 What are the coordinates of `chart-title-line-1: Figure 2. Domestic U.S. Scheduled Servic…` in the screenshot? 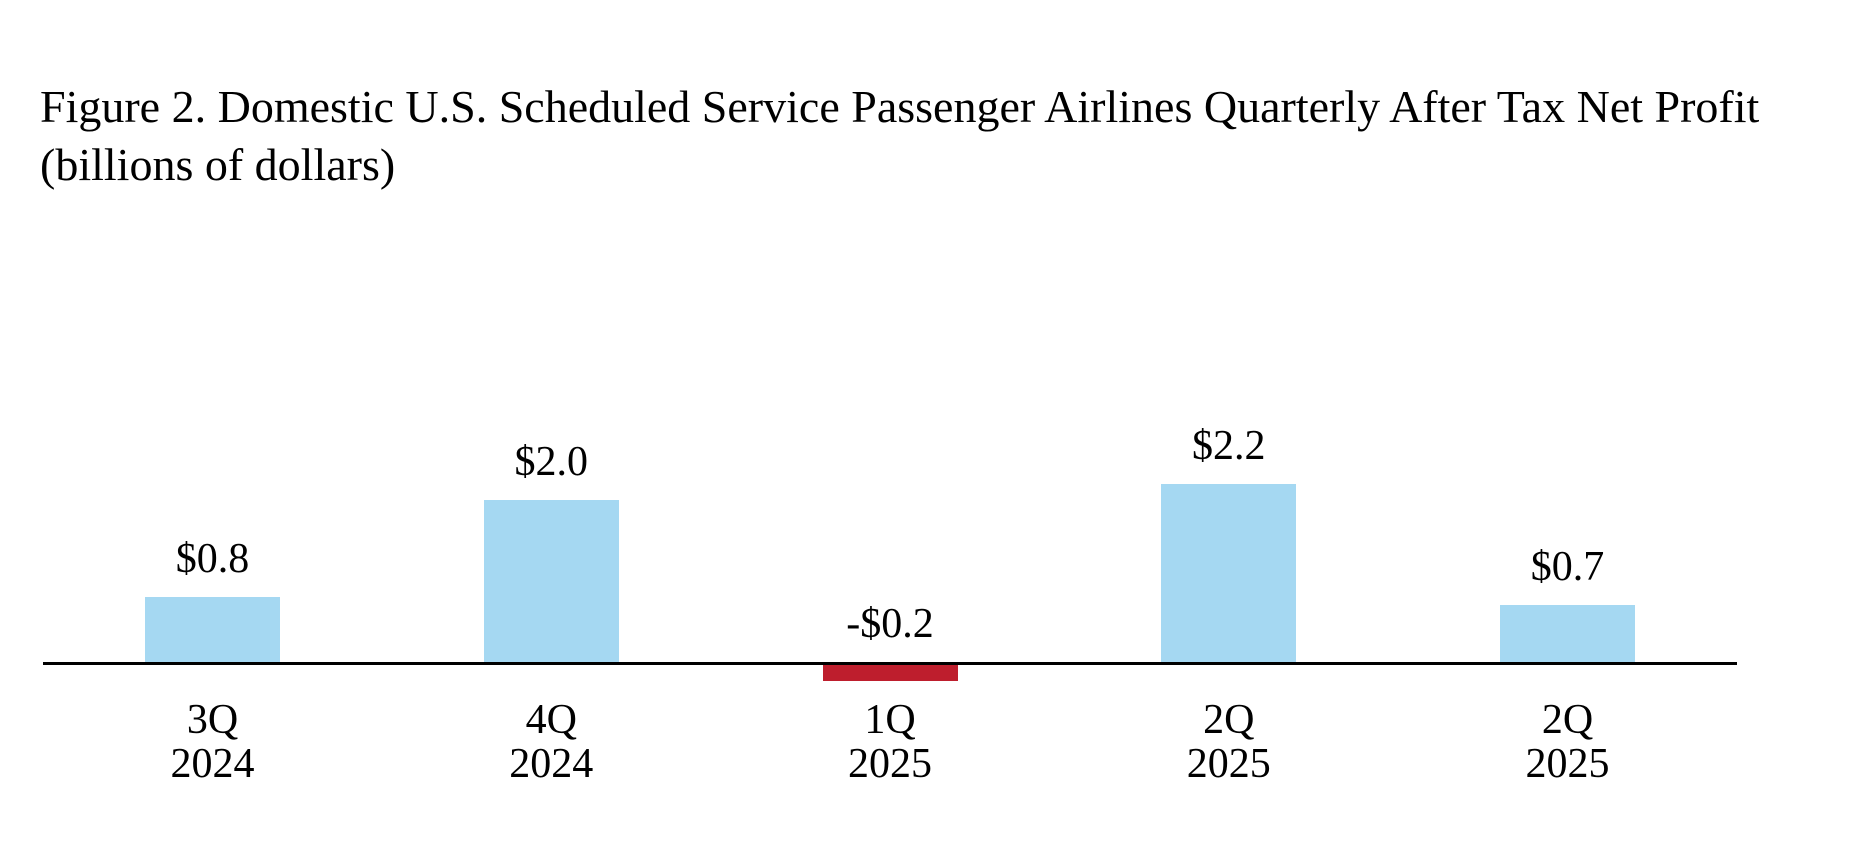 It's located at (900, 106).